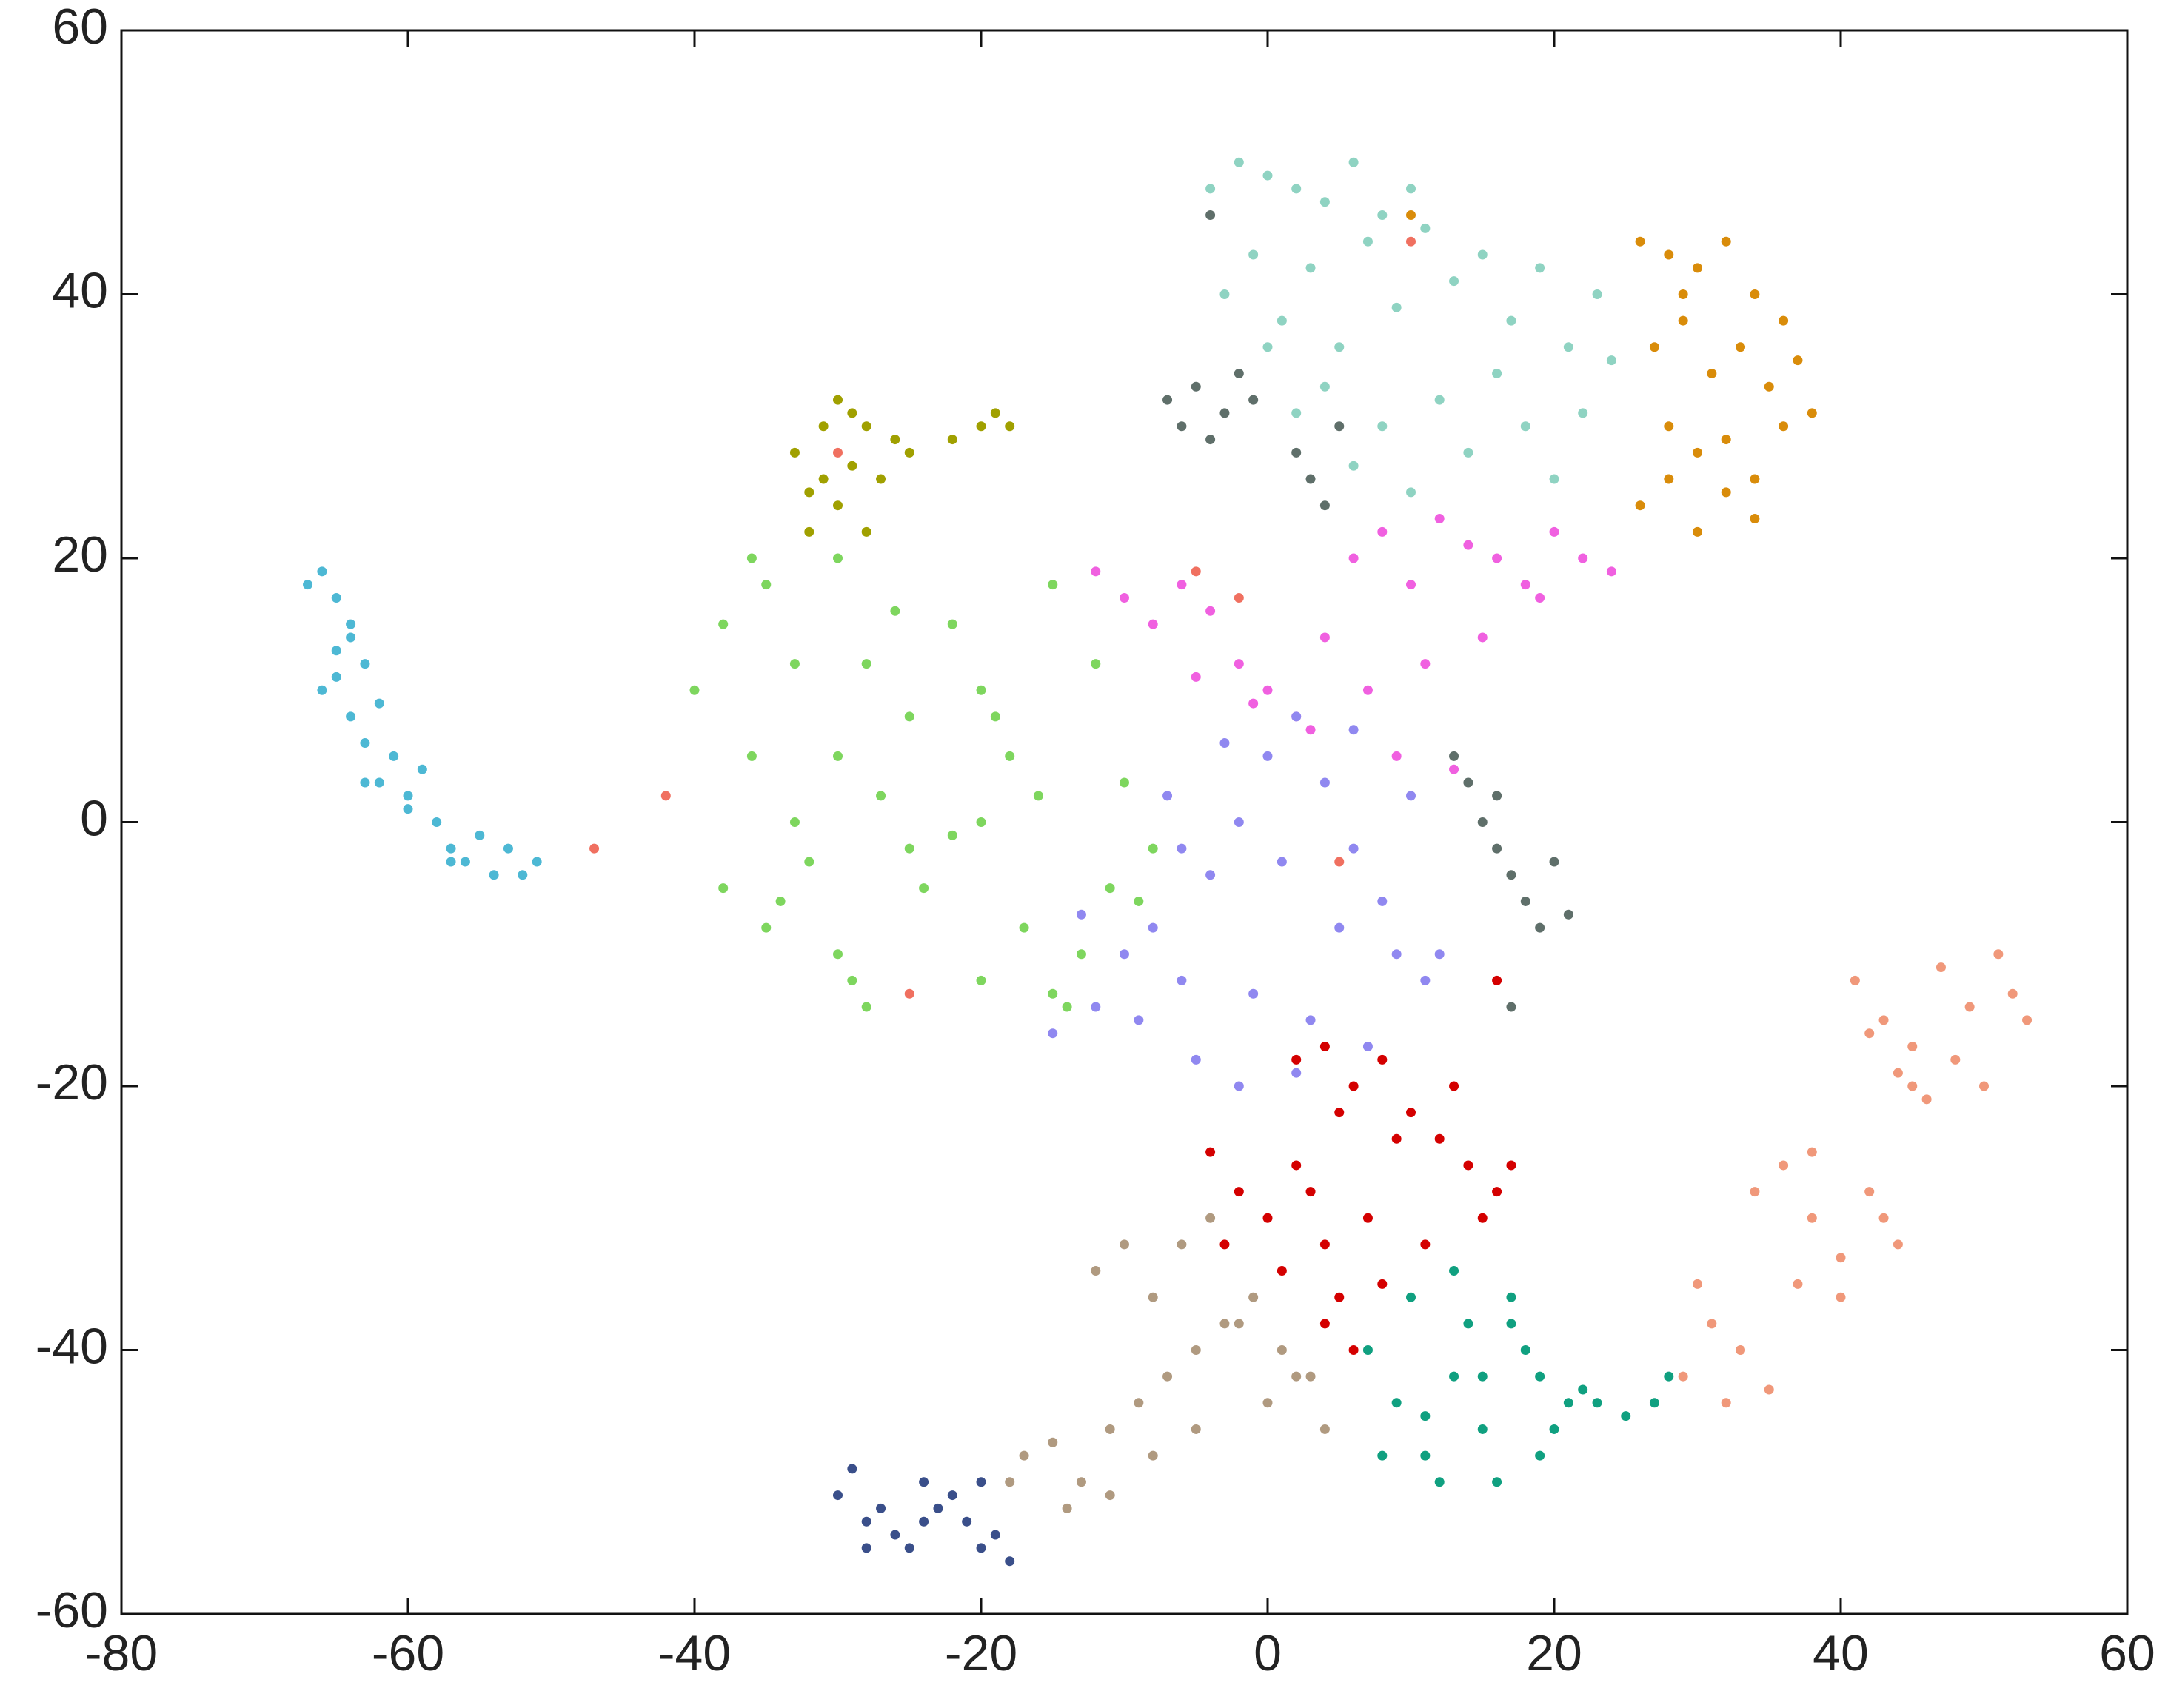  I want to click on x-tick-label: -80, so click(121, 1653).